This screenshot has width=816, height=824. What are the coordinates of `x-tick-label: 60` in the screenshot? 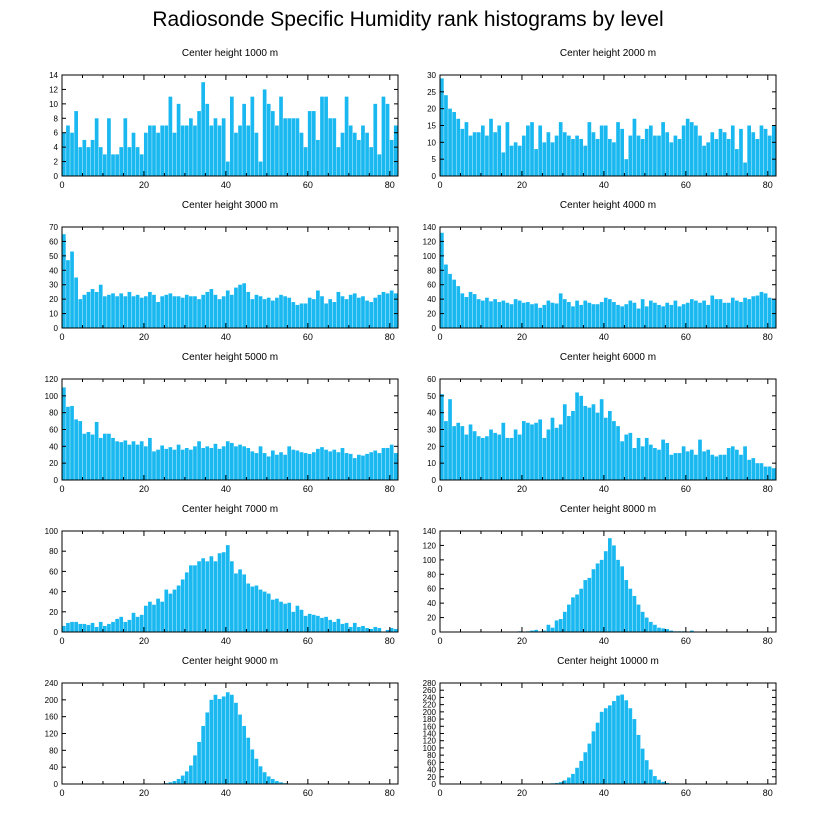 It's located at (686, 489).